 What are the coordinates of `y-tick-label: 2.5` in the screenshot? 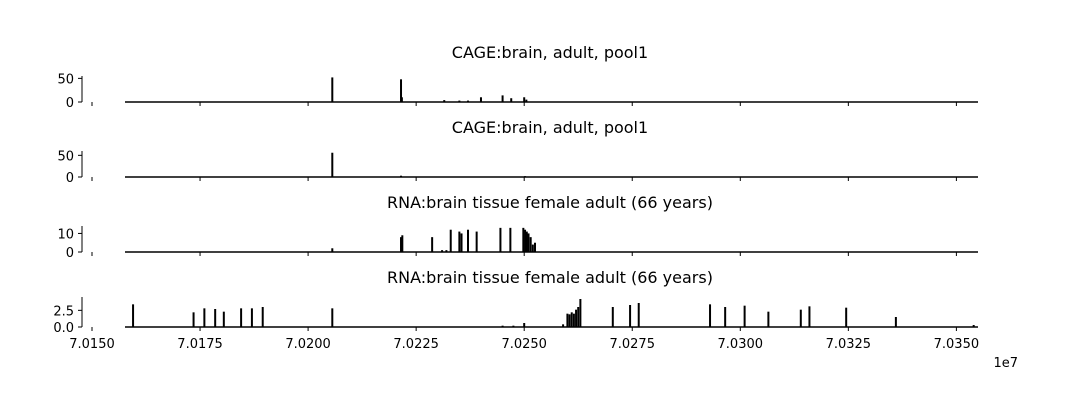 It's located at (63, 311).